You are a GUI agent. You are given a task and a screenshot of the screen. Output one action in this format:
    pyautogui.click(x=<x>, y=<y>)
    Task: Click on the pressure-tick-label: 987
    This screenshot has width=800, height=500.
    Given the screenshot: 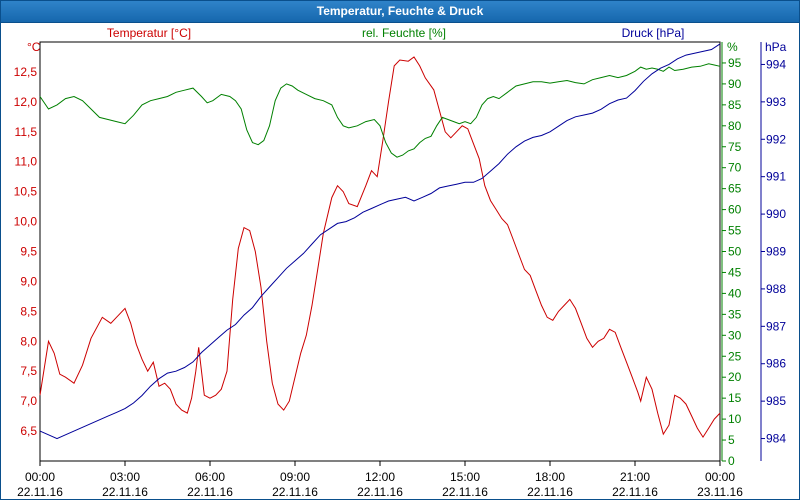 What is the action you would take?
    pyautogui.click(x=776, y=326)
    